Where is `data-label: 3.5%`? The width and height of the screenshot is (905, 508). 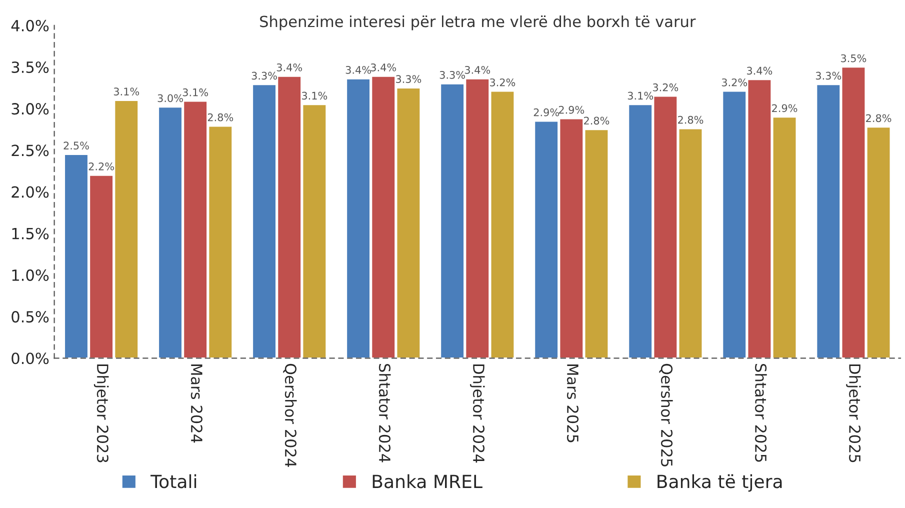
data-label: 3.5% is located at coordinates (853, 58).